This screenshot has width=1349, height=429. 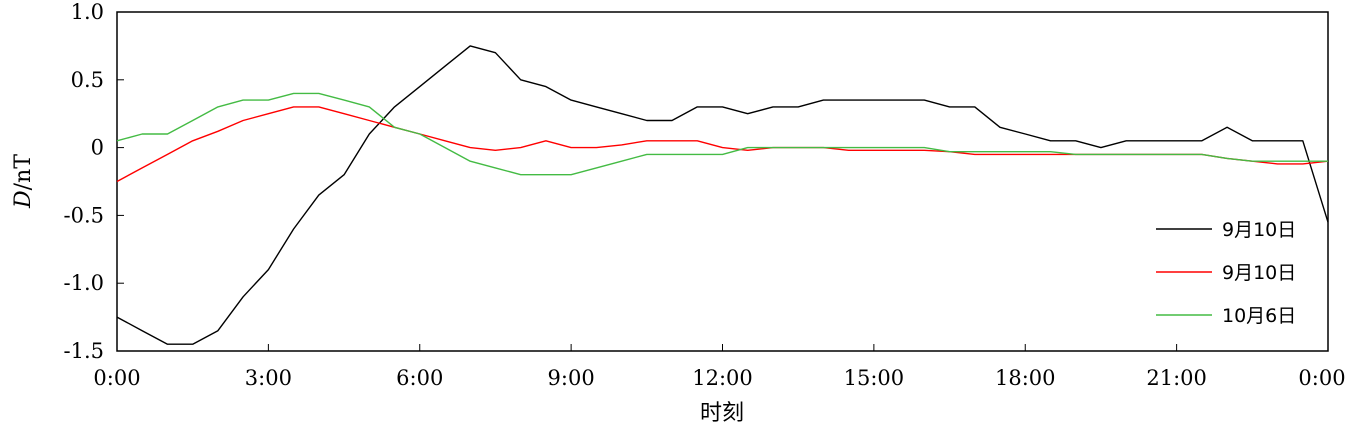 I want to click on y-axis-variable: D, so click(x=23, y=199).